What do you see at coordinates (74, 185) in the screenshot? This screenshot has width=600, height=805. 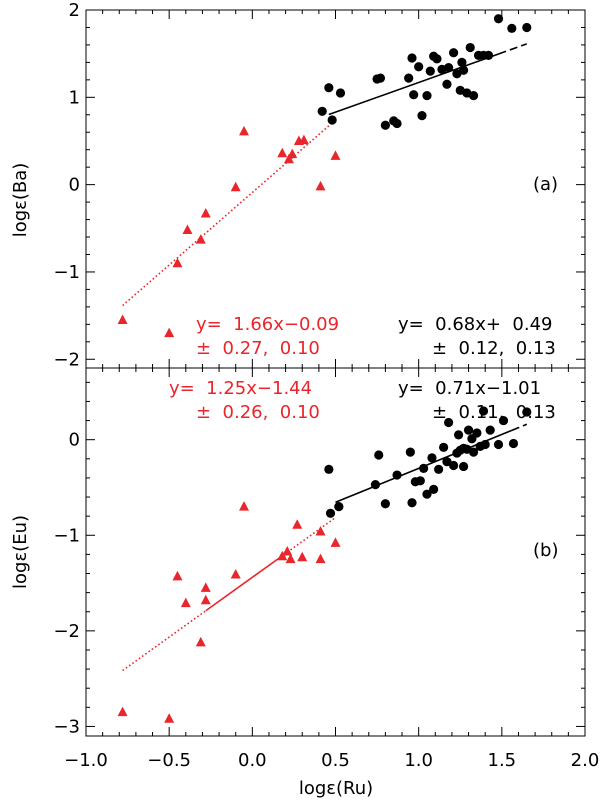 I see `panel-a-y-tick-label: 0` at bounding box center [74, 185].